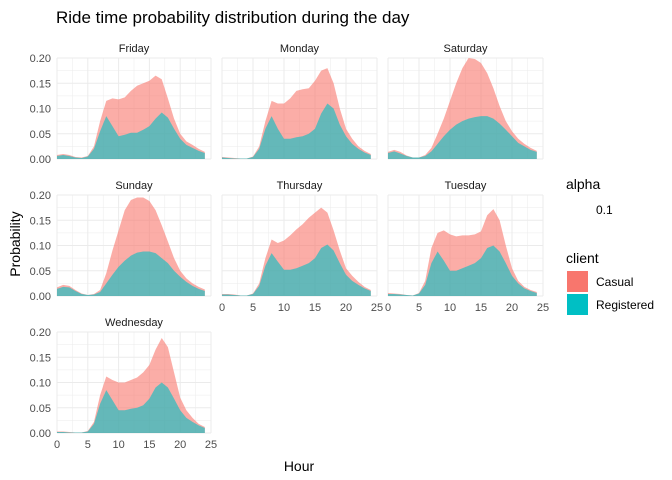  I want to click on x-axis-title: Hour, so click(299, 466).